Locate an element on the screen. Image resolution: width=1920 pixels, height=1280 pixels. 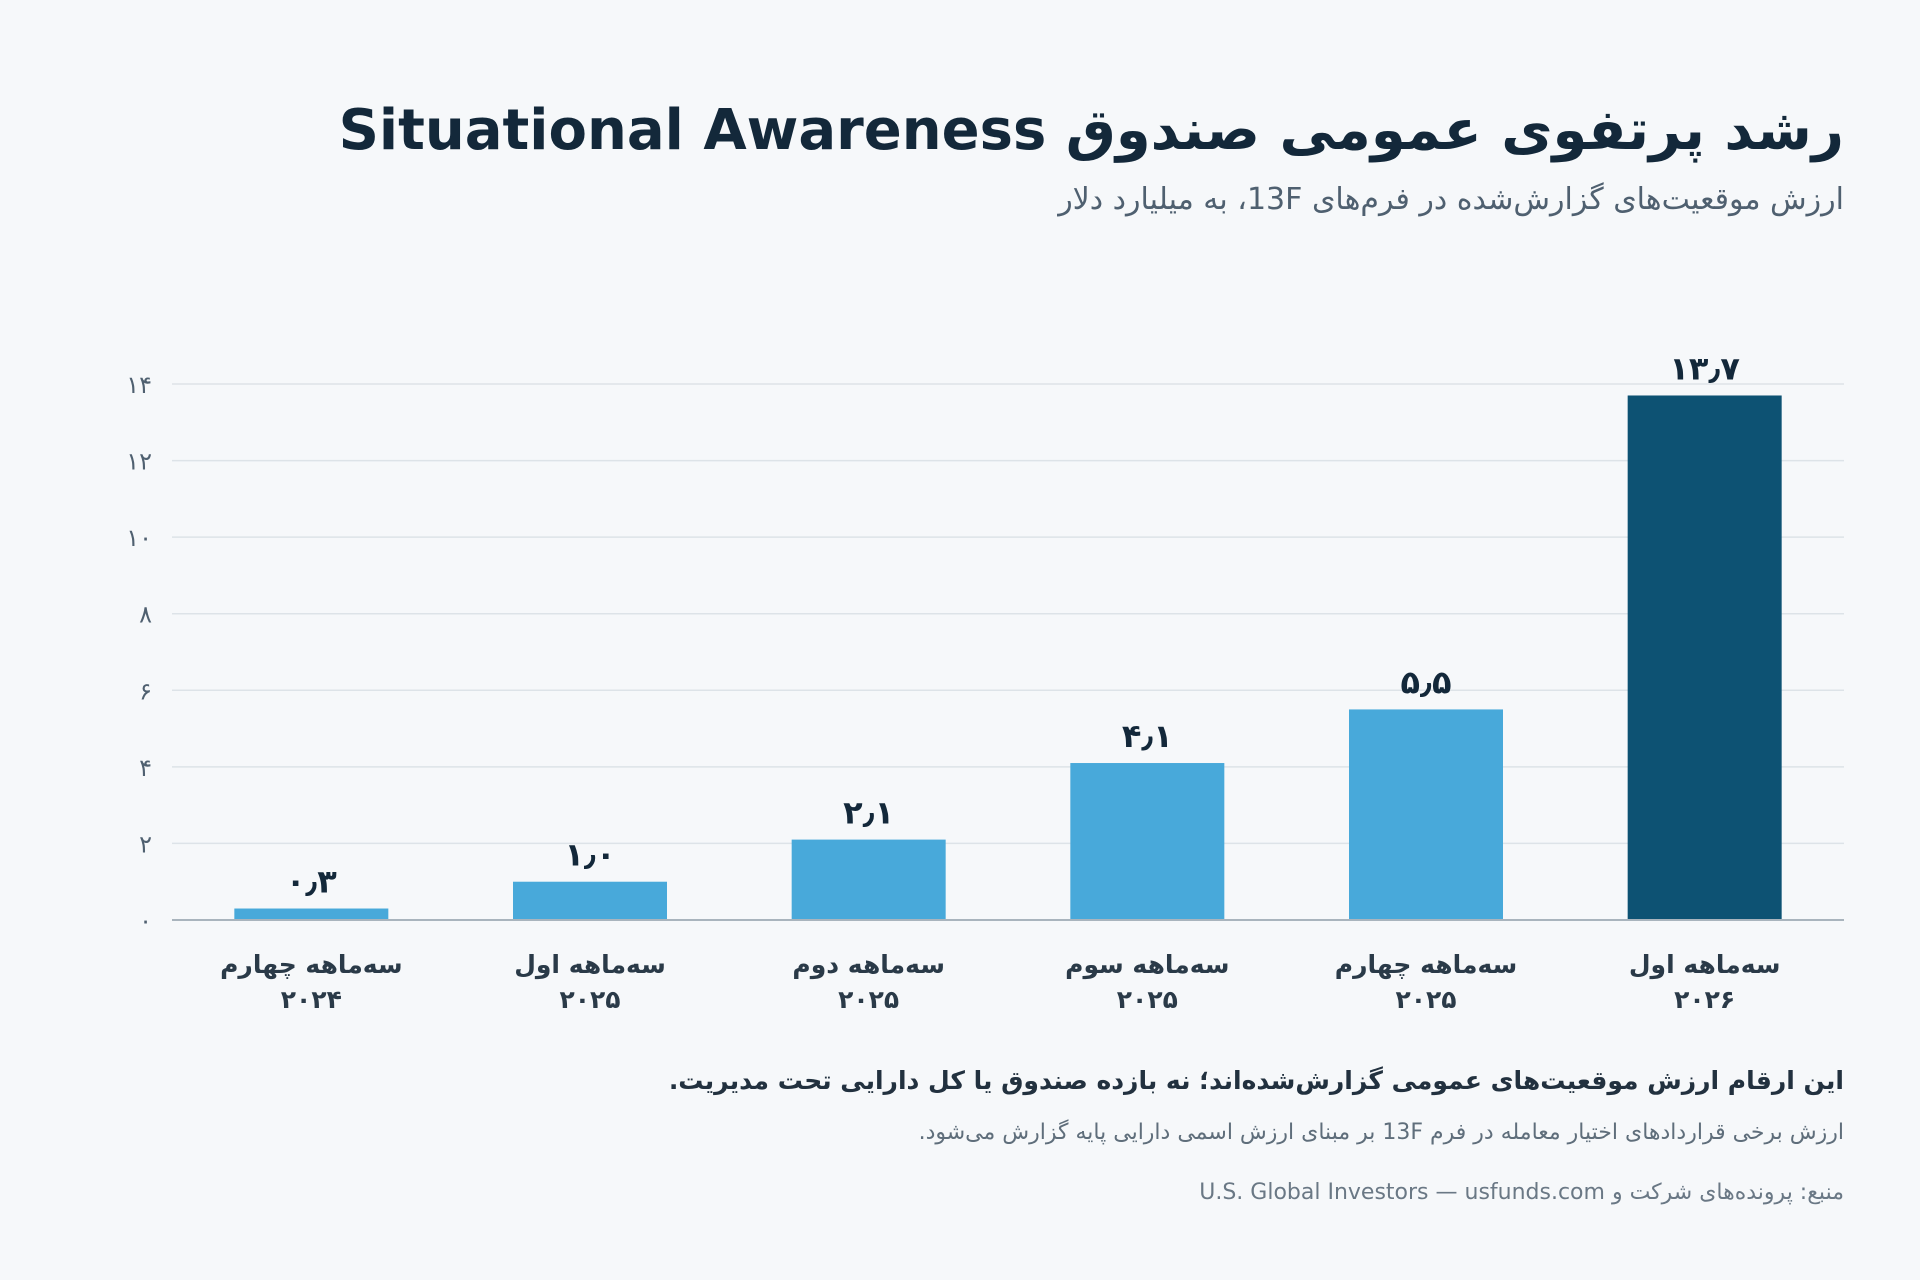
y-tick-label: ۶ is located at coordinates (145, 691).